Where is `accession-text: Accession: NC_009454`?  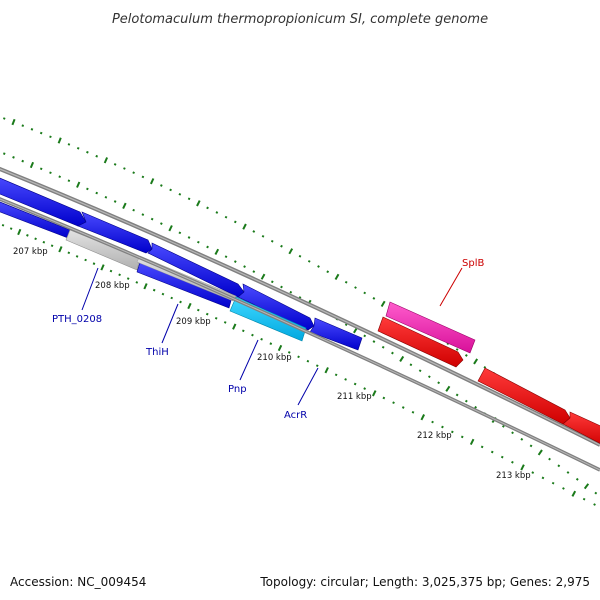
accession-text: Accession: NC_009454 is located at coordinates (78, 582).